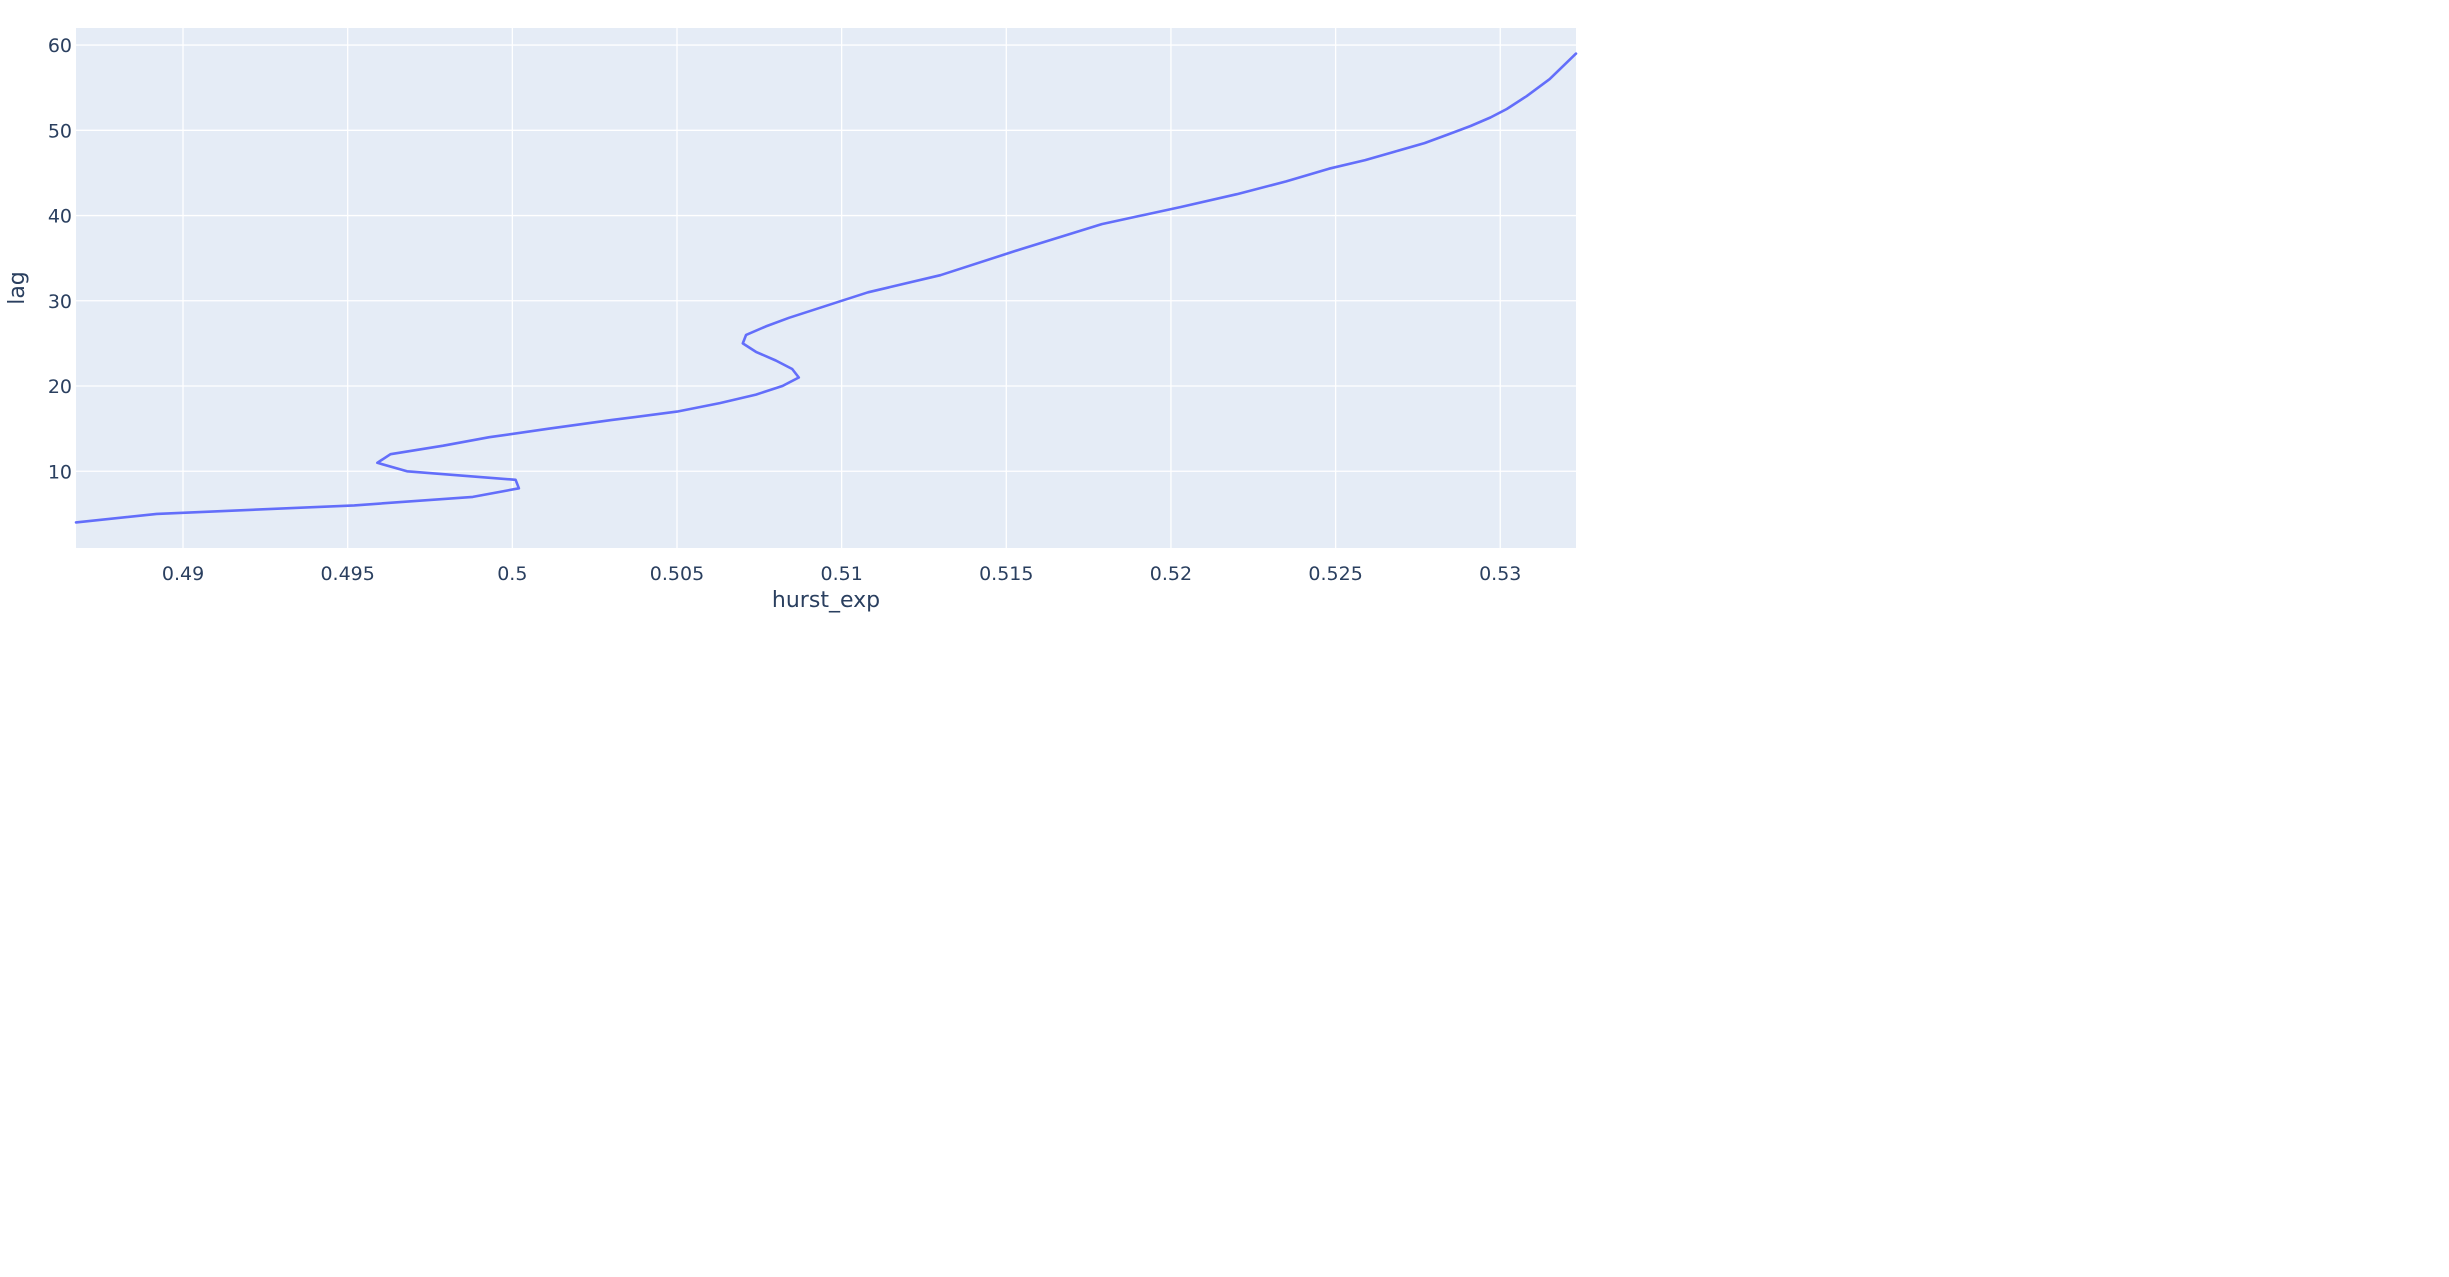 The height and width of the screenshot is (1277, 2449). Describe the element at coordinates (60, 131) in the screenshot. I see `y-tick-label: 50` at that location.